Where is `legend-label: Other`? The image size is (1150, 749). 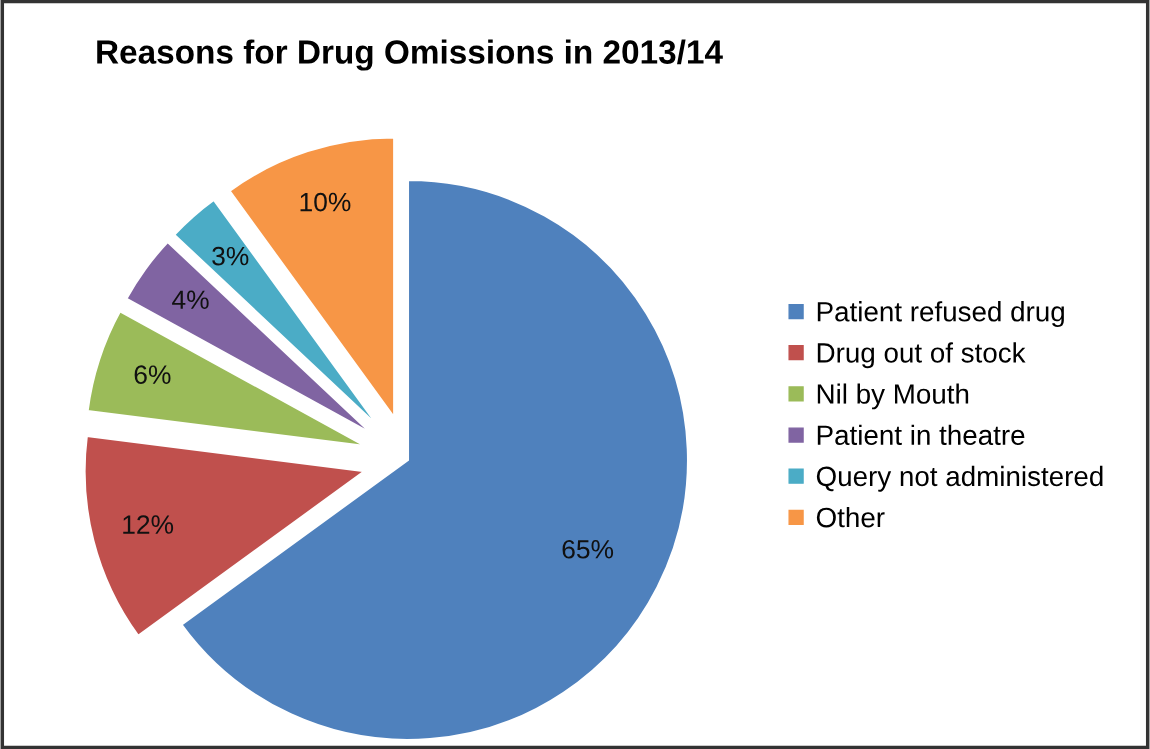 legend-label: Other is located at coordinates (850, 517).